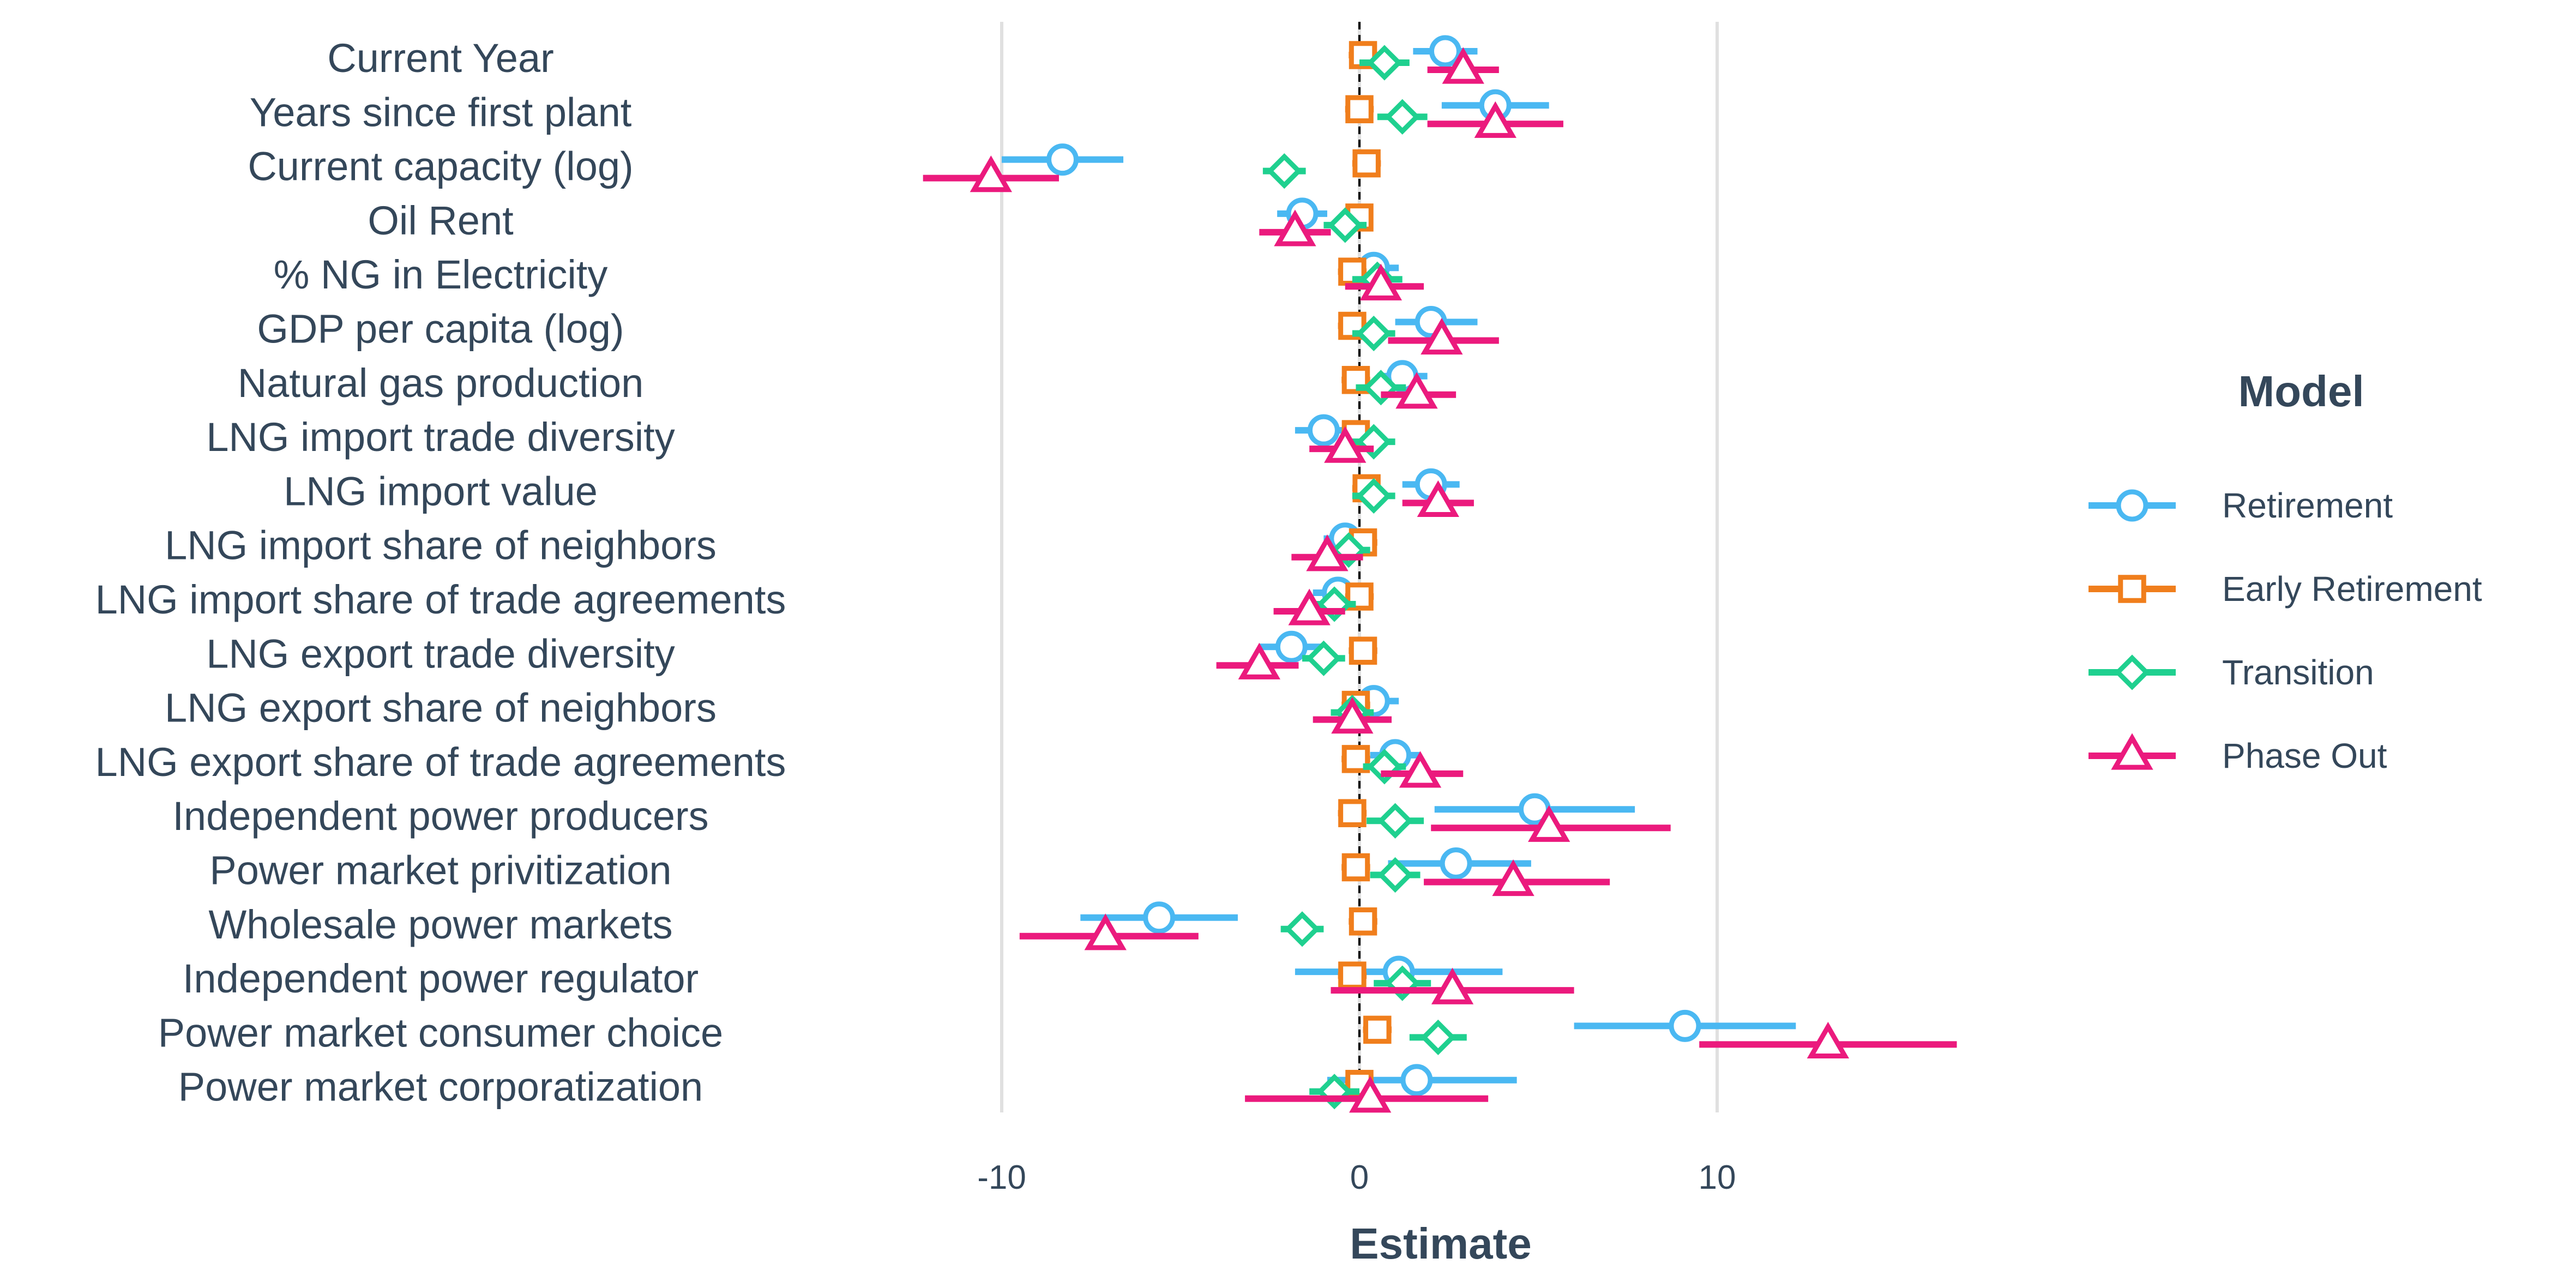 The height and width of the screenshot is (1288, 2576). What do you see at coordinates (440, 599) in the screenshot?
I see `category-label: LNG import share of trade agreements` at bounding box center [440, 599].